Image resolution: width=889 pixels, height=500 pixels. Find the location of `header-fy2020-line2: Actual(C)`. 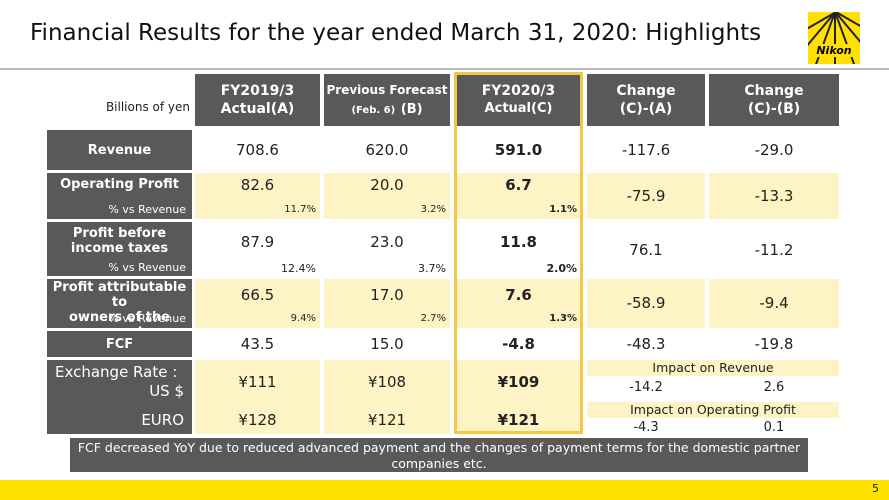

header-fy2020-line2: Actual(C) is located at coordinates (518, 108).